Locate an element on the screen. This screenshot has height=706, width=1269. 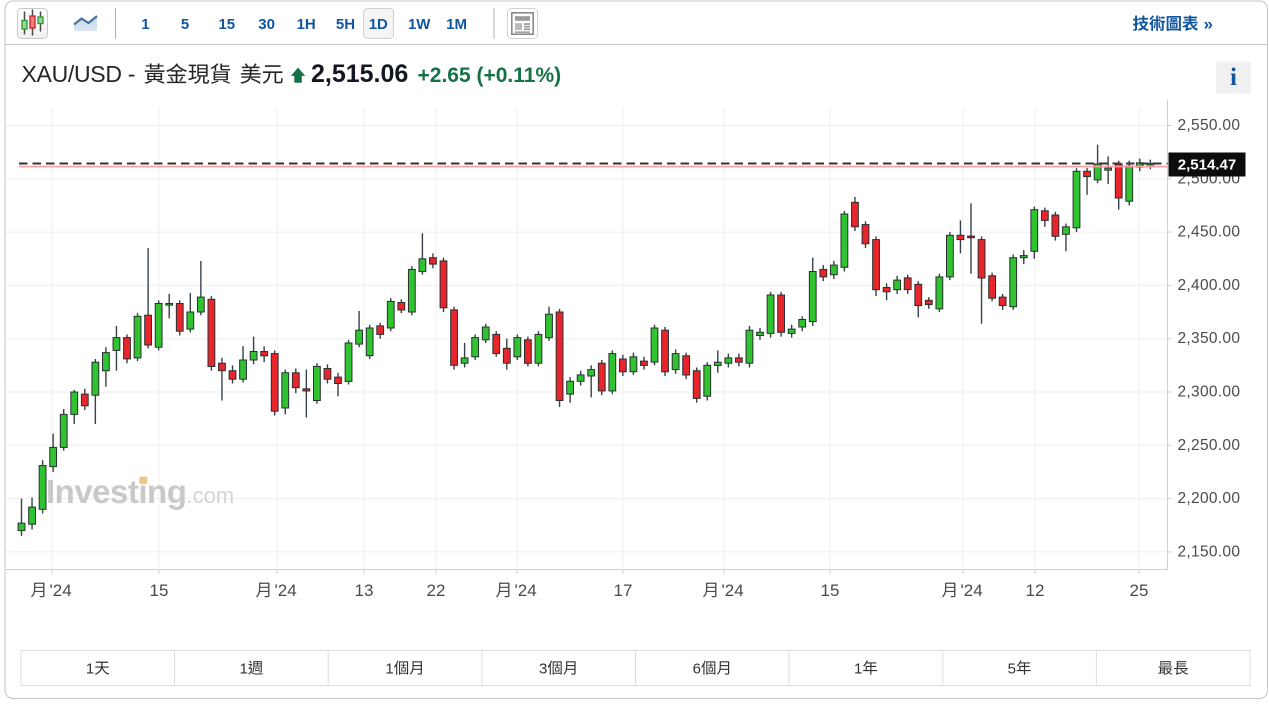
svg-text: 3 is located at coordinates (543, 669).